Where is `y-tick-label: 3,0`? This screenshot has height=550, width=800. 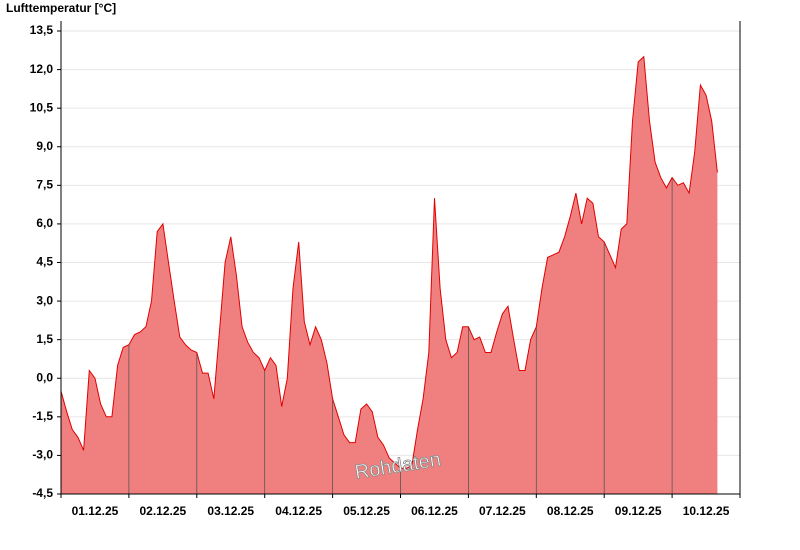 y-tick-label: 3,0 is located at coordinates (44, 300).